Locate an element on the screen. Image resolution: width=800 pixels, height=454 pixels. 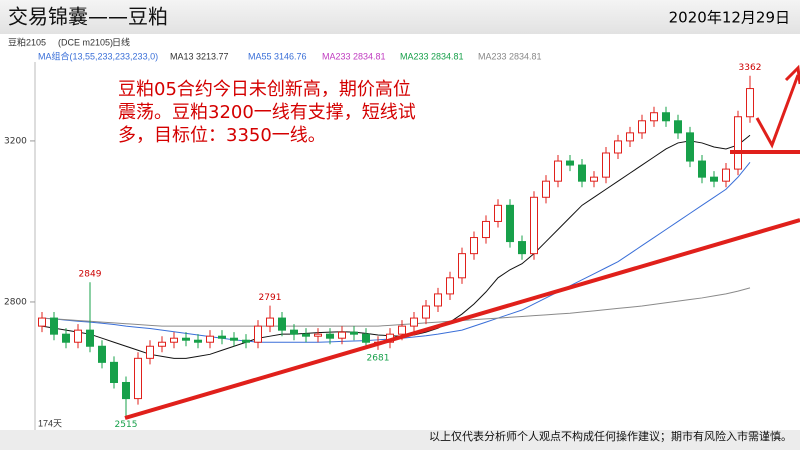
ma-label: MA组合(13,55,233,233,233,0) is located at coordinates (98, 55).